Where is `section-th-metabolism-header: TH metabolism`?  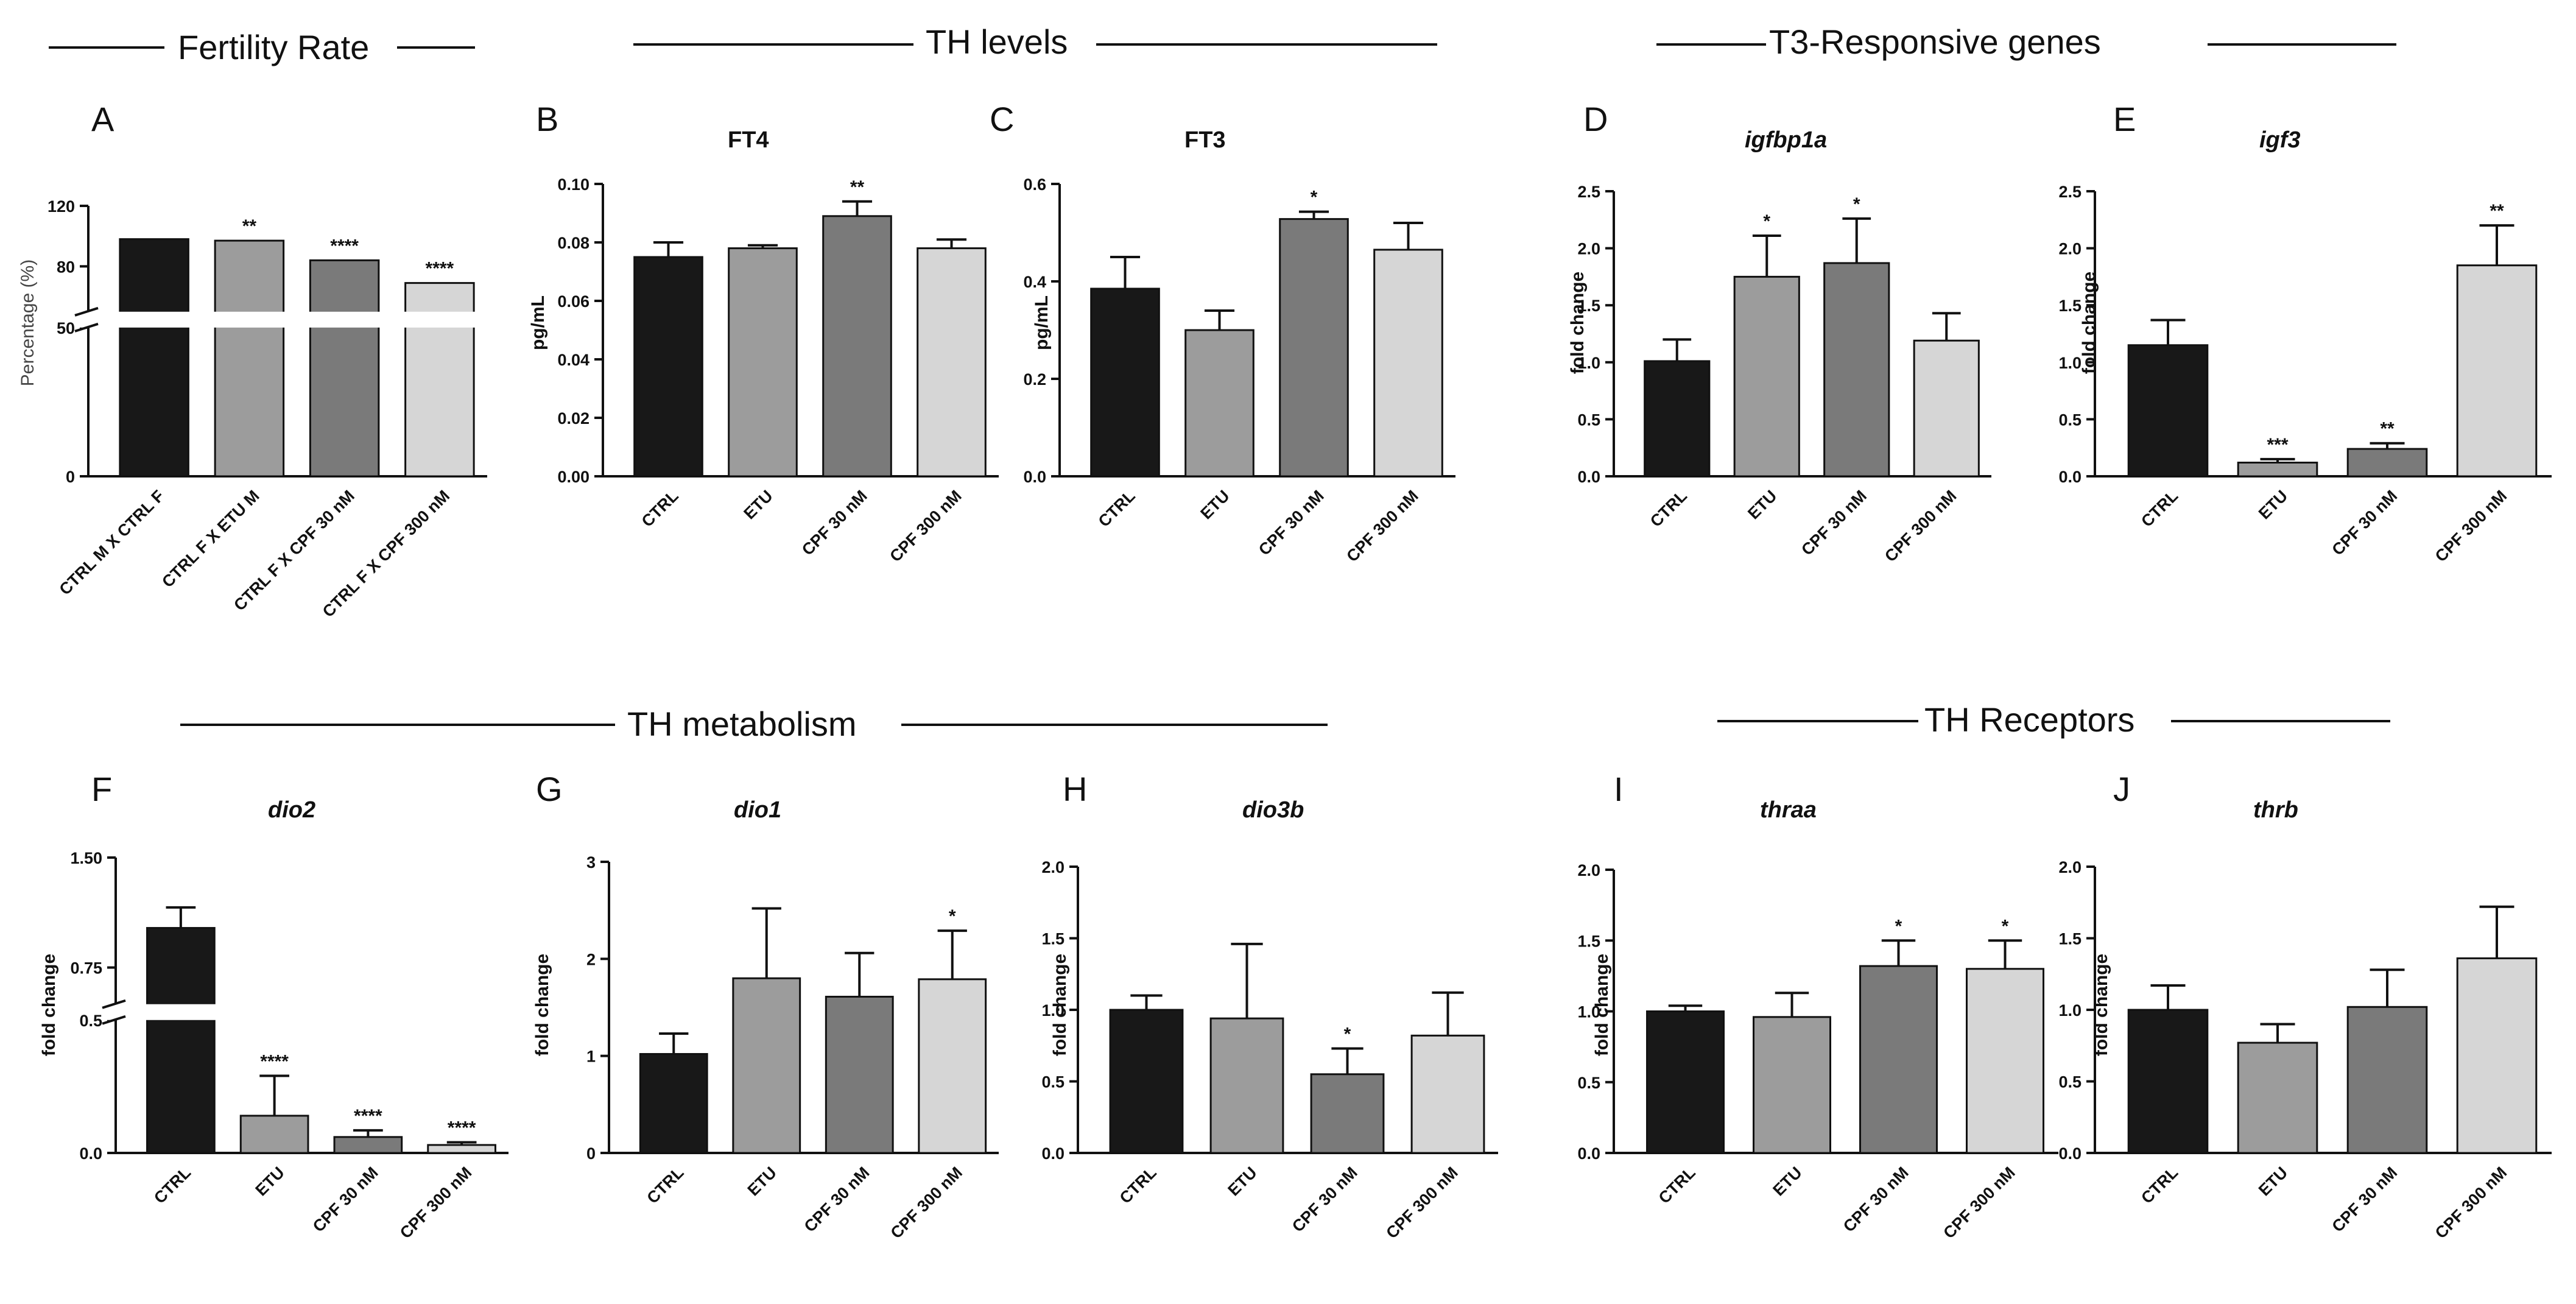
section-th-metabolism-header: TH metabolism is located at coordinates (754, 724).